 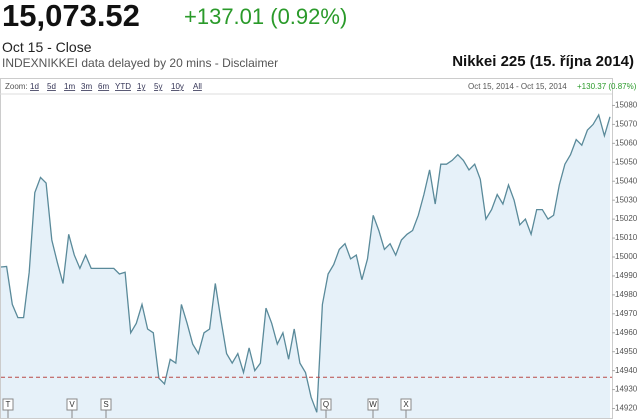 I want to click on y-tick-label: 14940, so click(x=626, y=370).